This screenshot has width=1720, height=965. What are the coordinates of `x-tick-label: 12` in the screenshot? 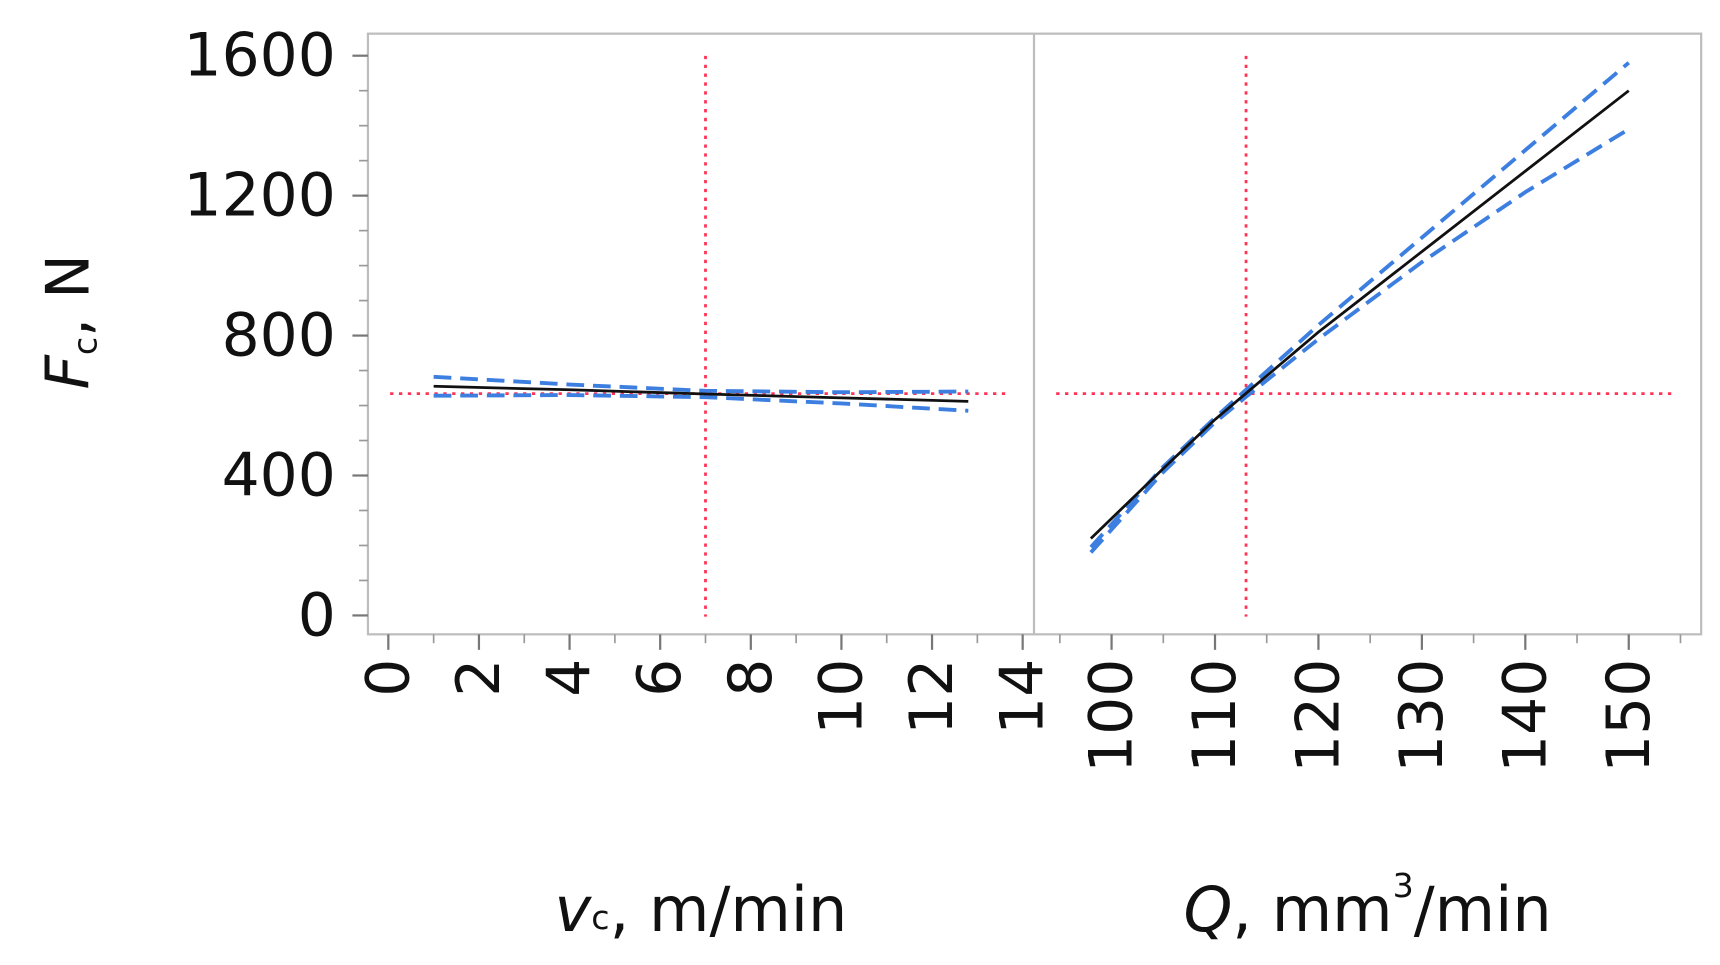 It's located at (932, 697).